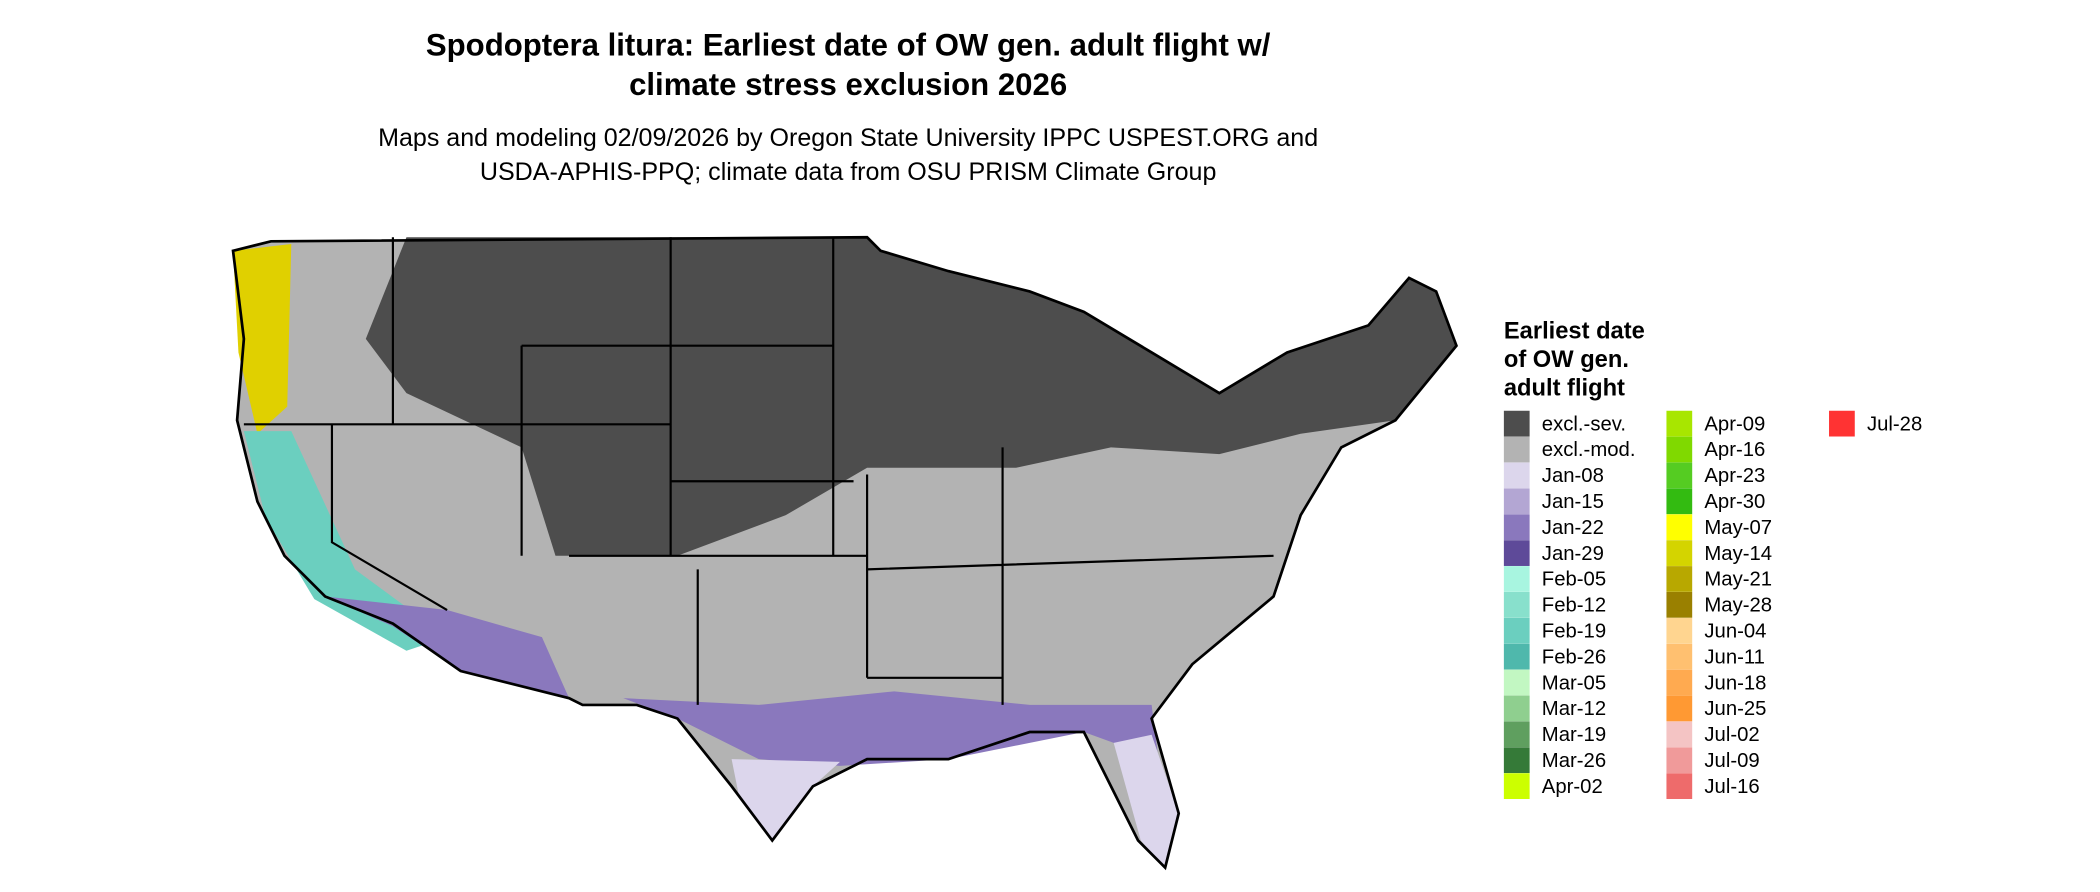 The image size is (2100, 892). Describe the element at coordinates (1573, 528) in the screenshot. I see `legend-label: Jan-22` at that location.